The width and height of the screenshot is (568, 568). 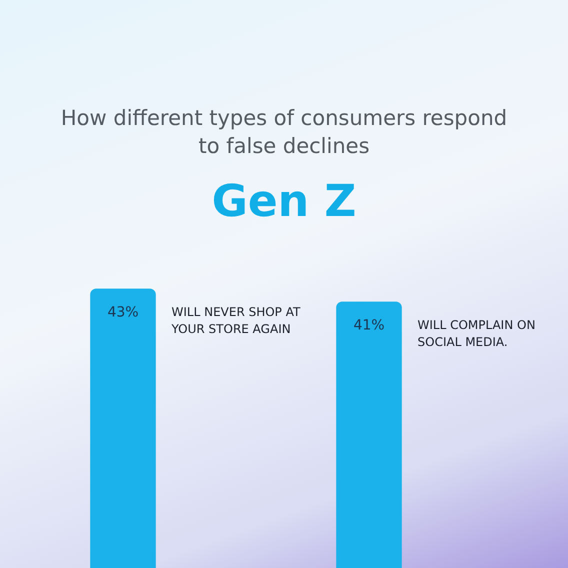 What do you see at coordinates (284, 201) in the screenshot?
I see `chart-subtitle: Gen Z` at bounding box center [284, 201].